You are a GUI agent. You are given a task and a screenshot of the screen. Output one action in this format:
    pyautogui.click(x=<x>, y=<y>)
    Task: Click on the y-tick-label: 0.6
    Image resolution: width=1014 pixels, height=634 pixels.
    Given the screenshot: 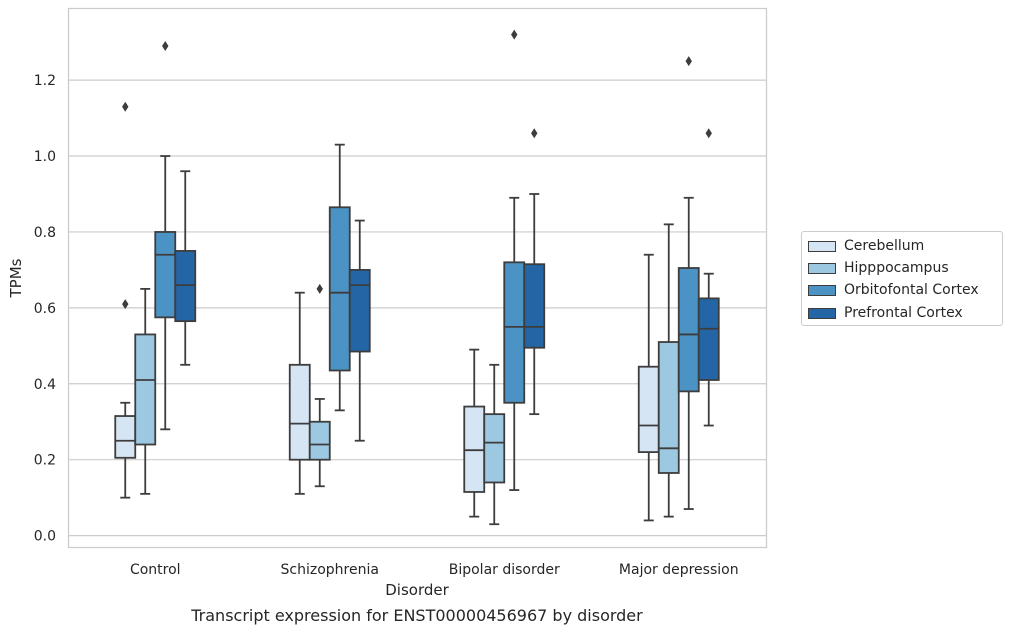 What is the action you would take?
    pyautogui.click(x=45, y=309)
    